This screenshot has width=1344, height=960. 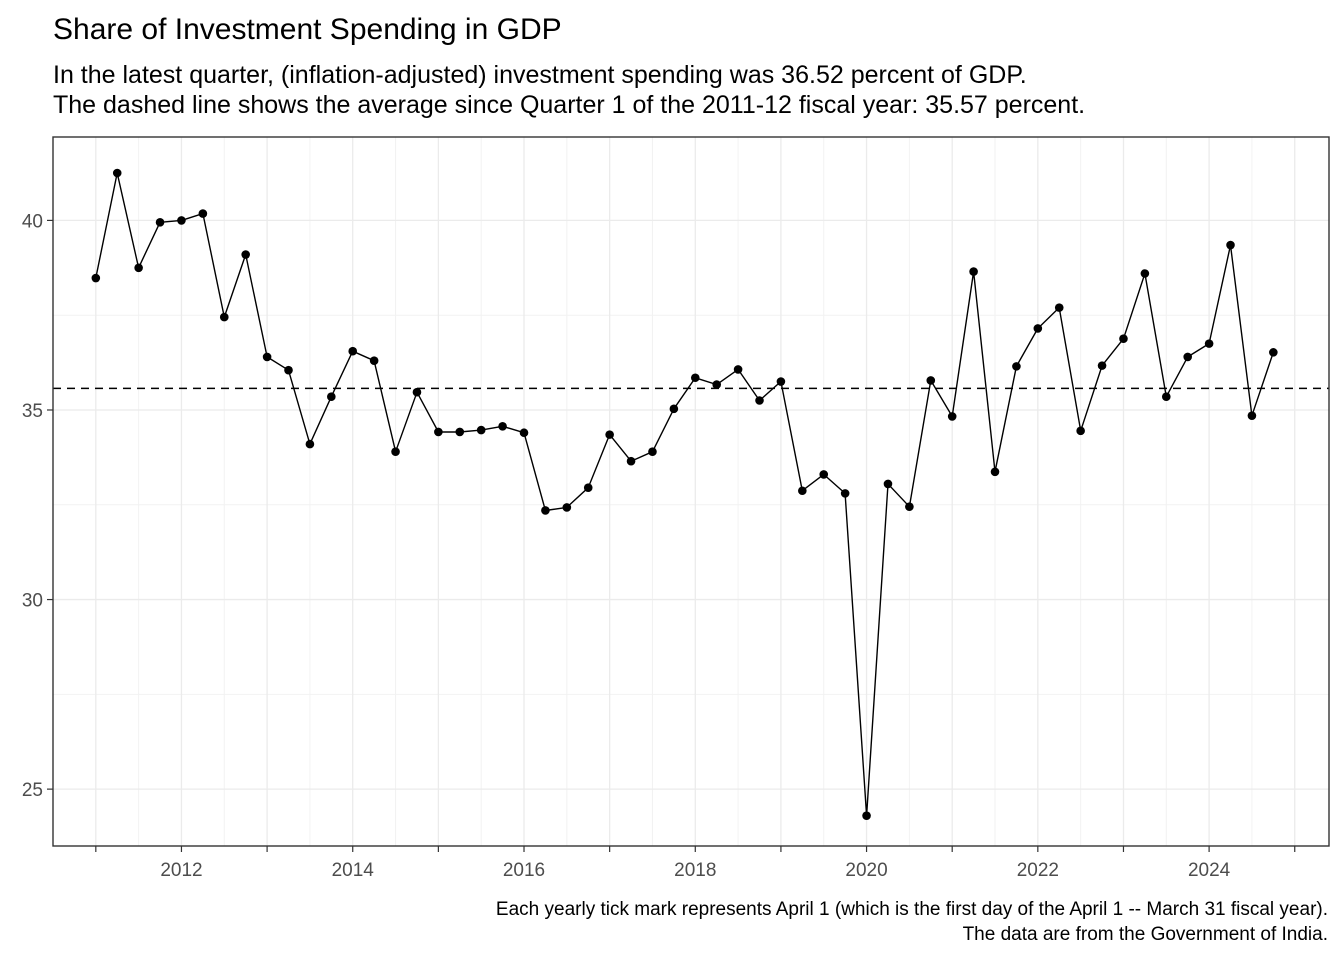 I want to click on y-tick-label: 35, so click(x=32, y=411).